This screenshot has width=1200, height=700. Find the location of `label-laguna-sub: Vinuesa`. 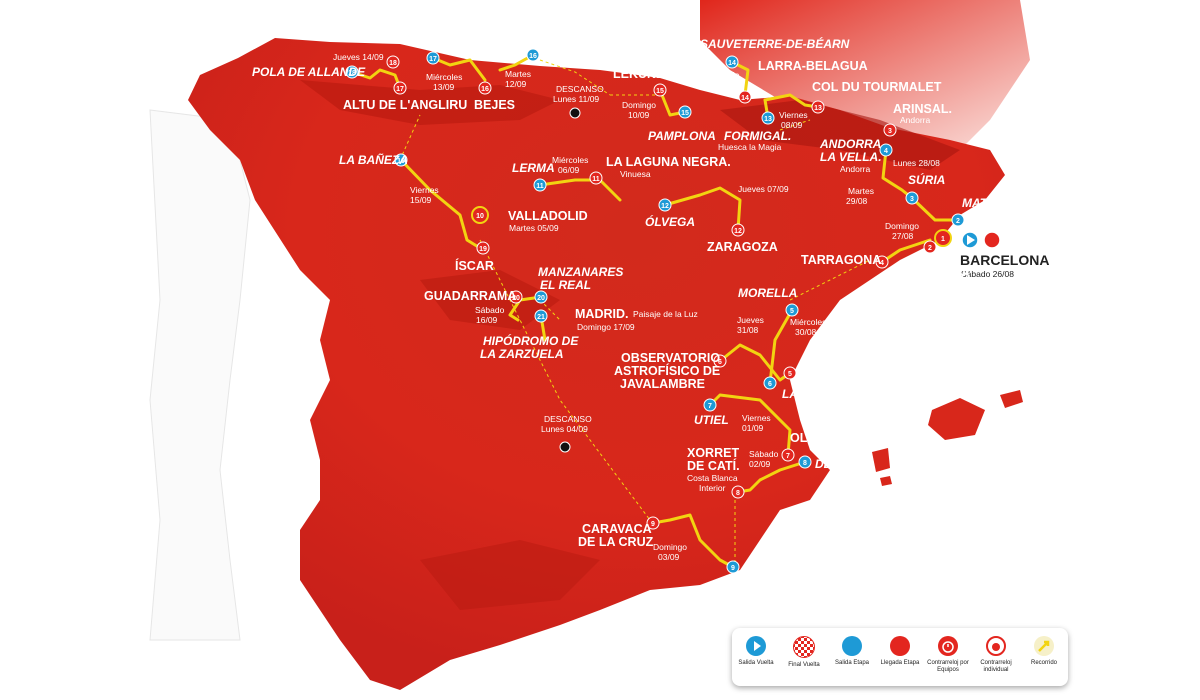

label-laguna-sub: Vinuesa is located at coordinates (635, 174).